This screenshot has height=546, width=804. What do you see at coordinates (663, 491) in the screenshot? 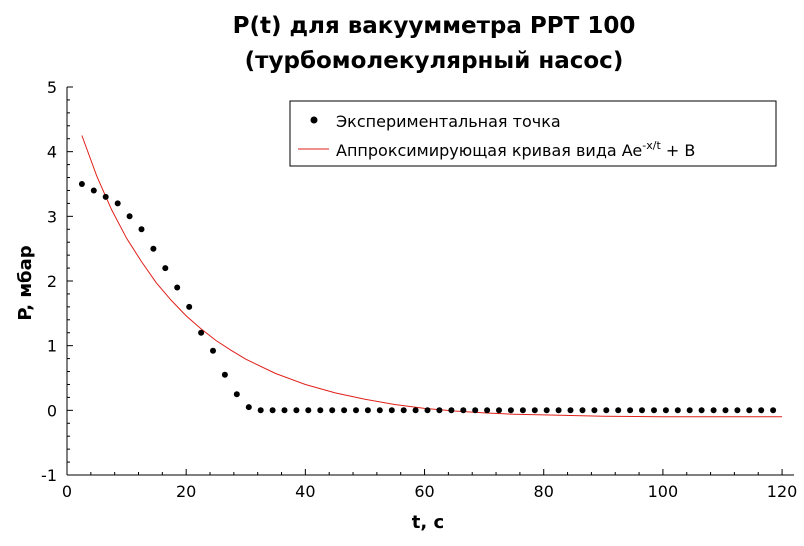
I see `x-tick-label: 100` at bounding box center [663, 491].